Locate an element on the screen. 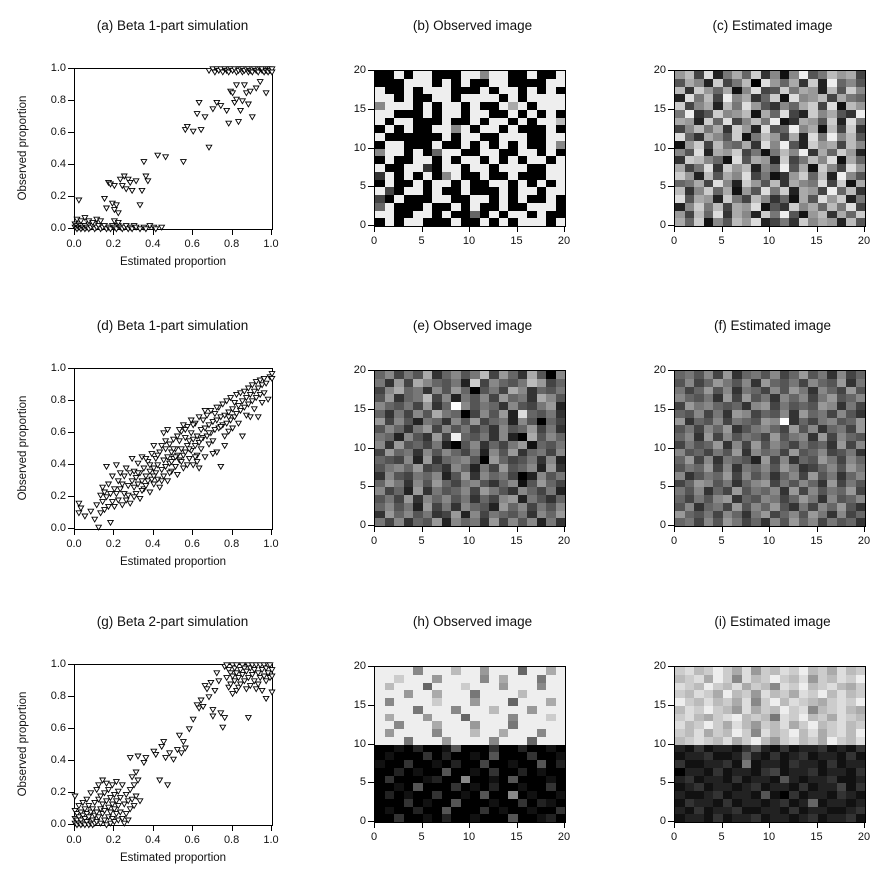 The image size is (896, 896). y-tick-label: 0 is located at coordinates (662, 525).